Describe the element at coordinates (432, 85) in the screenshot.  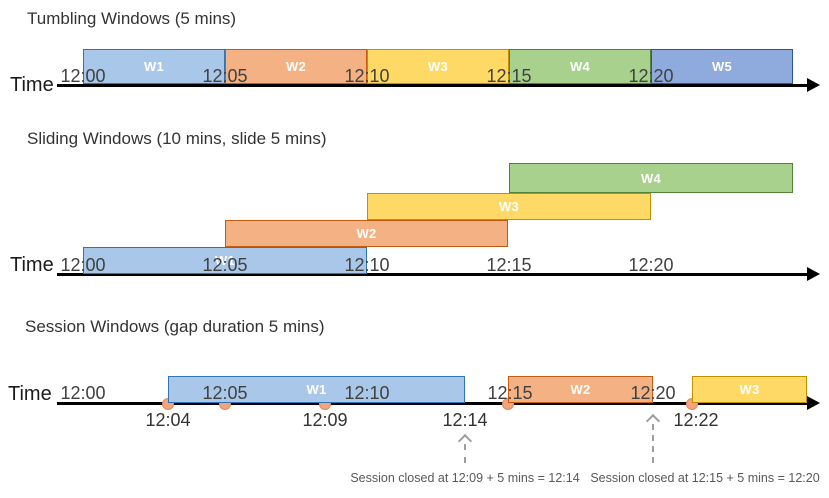
I see `tumbling-timeline` at that location.